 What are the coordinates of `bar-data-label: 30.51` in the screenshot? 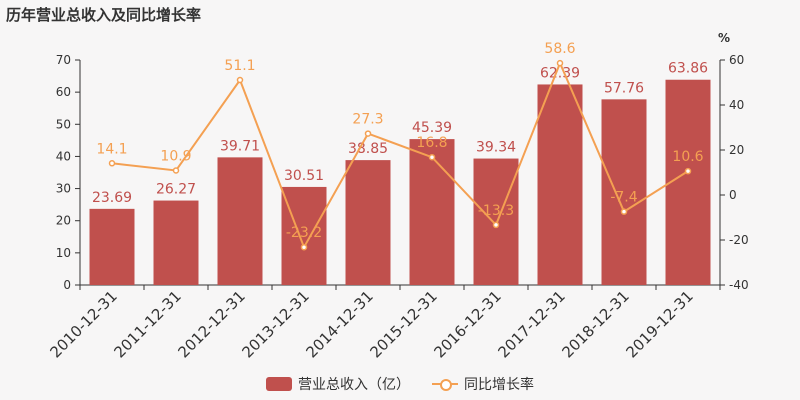 It's located at (304, 176).